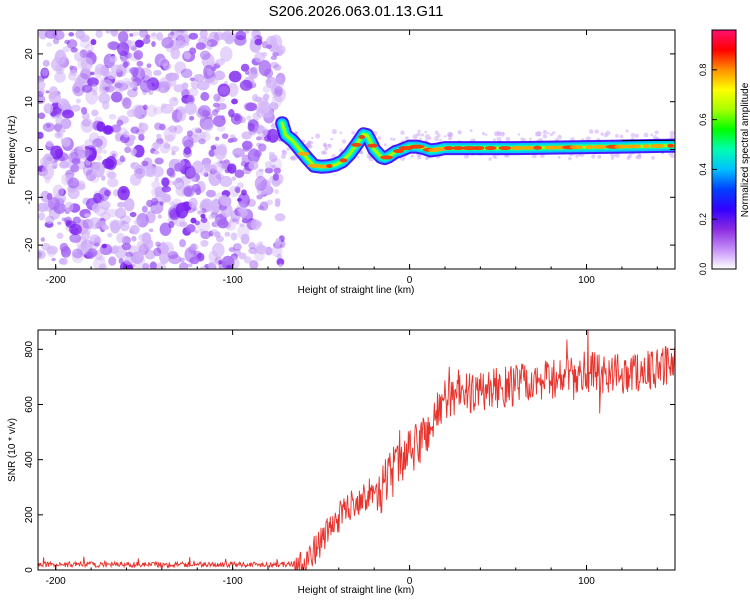  I want to click on spectrogram-ytick-label: 20, so click(29, 54).